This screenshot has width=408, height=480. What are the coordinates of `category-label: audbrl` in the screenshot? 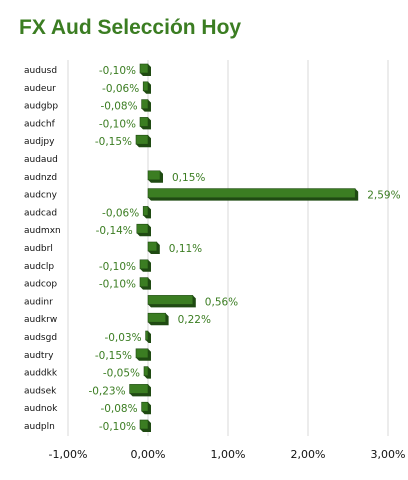 It's located at (38, 249).